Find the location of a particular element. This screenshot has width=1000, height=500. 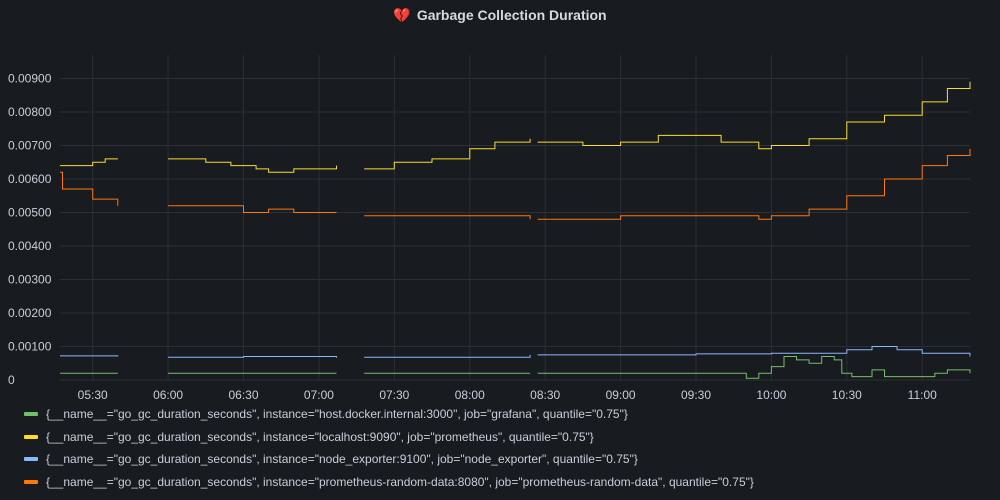

x-tick-label: 08:30 is located at coordinates (545, 394).